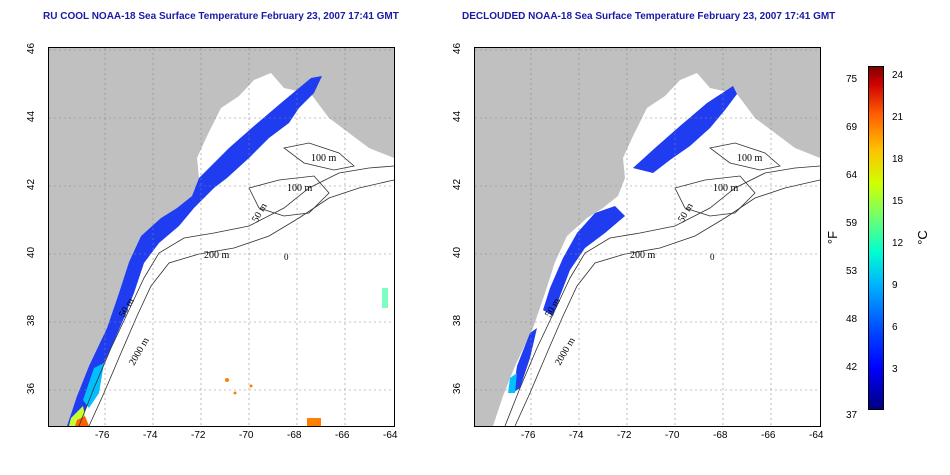 This screenshot has width=950, height=475. Describe the element at coordinates (898, 159) in the screenshot. I see `colorbar-celsius-tick: 18` at that location.